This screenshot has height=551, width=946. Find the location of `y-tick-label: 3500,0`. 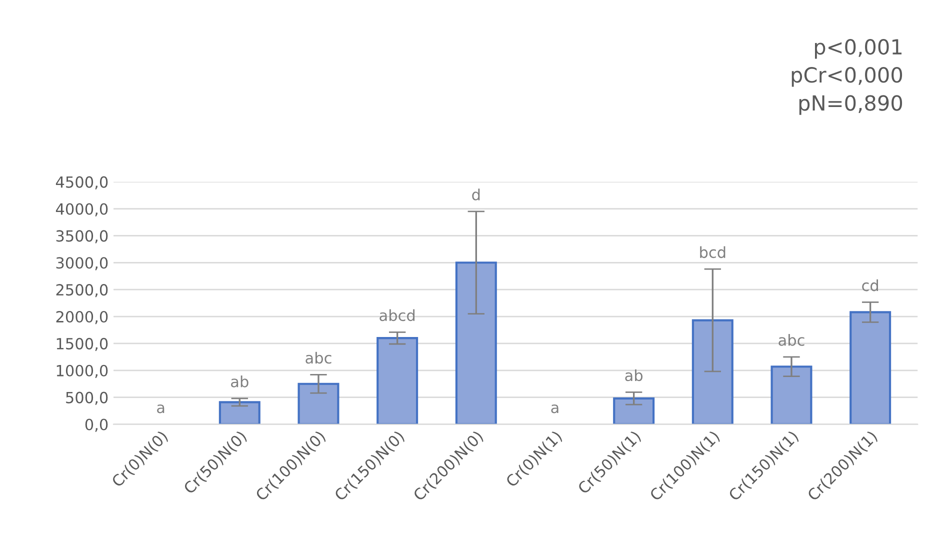

y-tick-label: 3500,0 is located at coordinates (82, 237).